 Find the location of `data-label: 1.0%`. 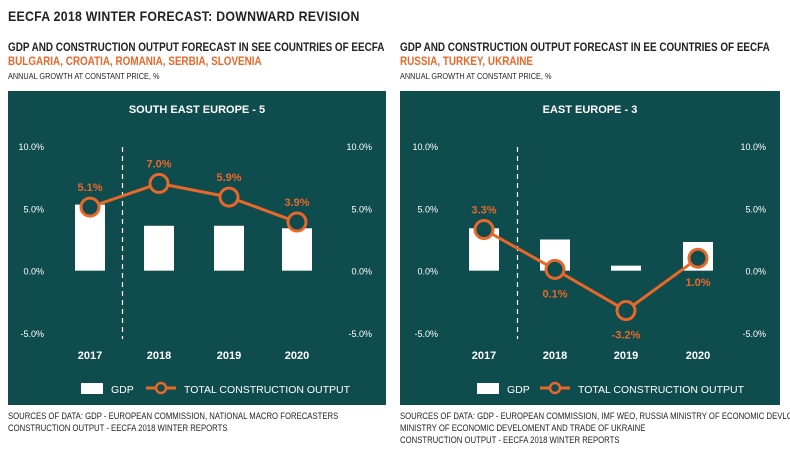

data-label: 1.0% is located at coordinates (697, 283).